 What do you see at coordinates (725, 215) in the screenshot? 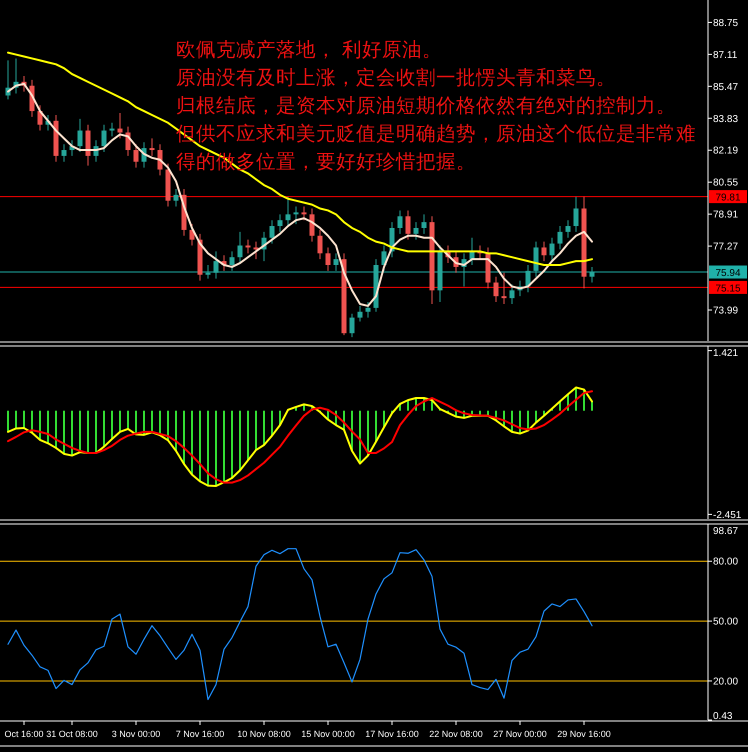
I see `y-tick-label: 78.91` at bounding box center [725, 215].